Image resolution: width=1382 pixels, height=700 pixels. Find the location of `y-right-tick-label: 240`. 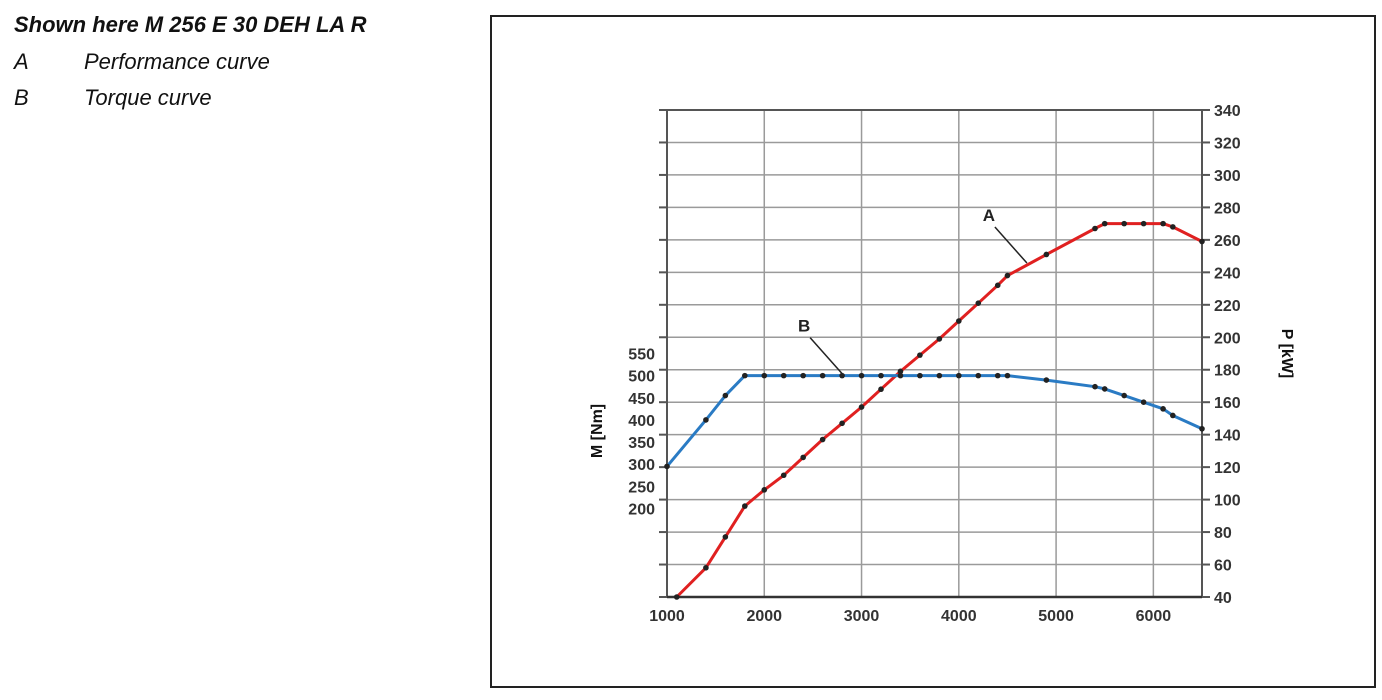

y-right-tick-label: 240 is located at coordinates (1227, 273).